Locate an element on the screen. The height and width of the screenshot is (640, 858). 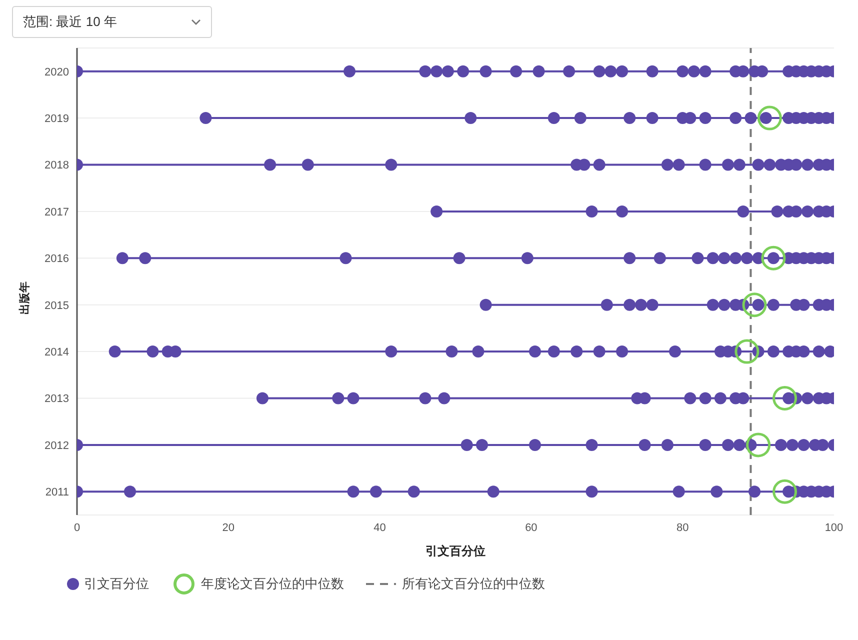
legend-label: 所有论文百分位的中位数 is located at coordinates (473, 584).